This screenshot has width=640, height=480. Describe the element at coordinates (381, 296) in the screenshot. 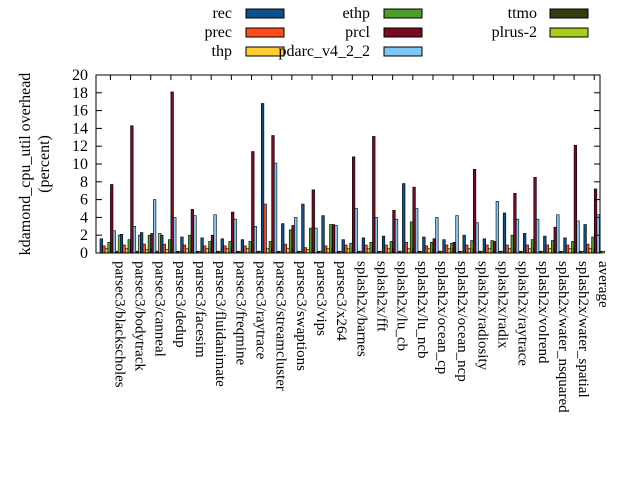

I see `x-tick-label: splash2x/fft` at that location.